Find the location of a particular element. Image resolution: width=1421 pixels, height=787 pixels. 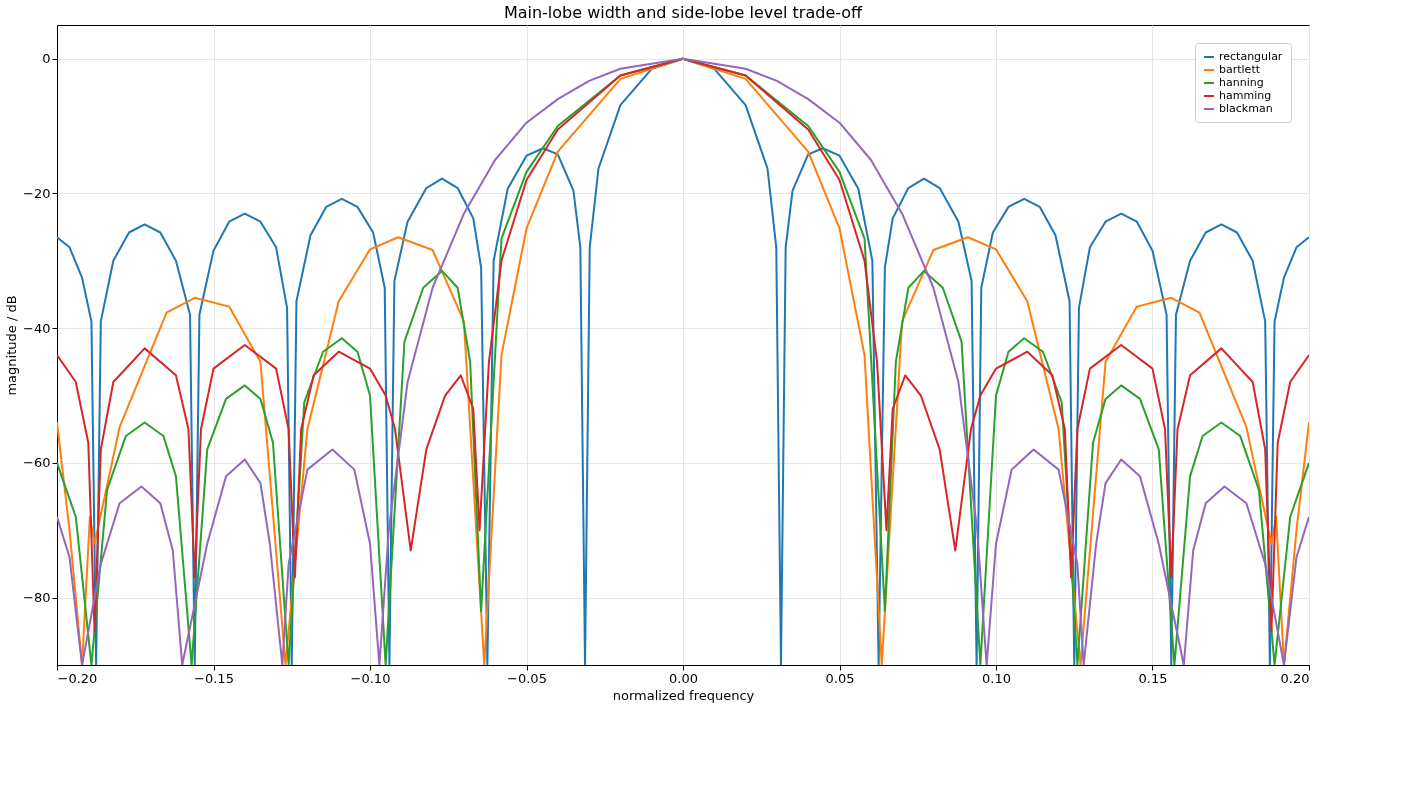

legend-label: bartlett is located at coordinates (1240, 69).